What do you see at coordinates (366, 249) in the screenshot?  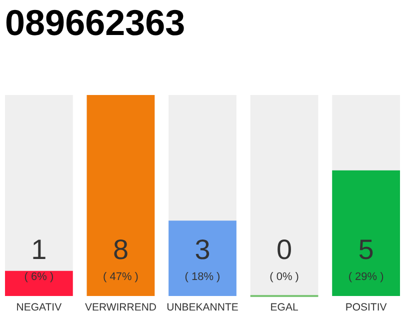 I see `data-label: 5` at bounding box center [366, 249].